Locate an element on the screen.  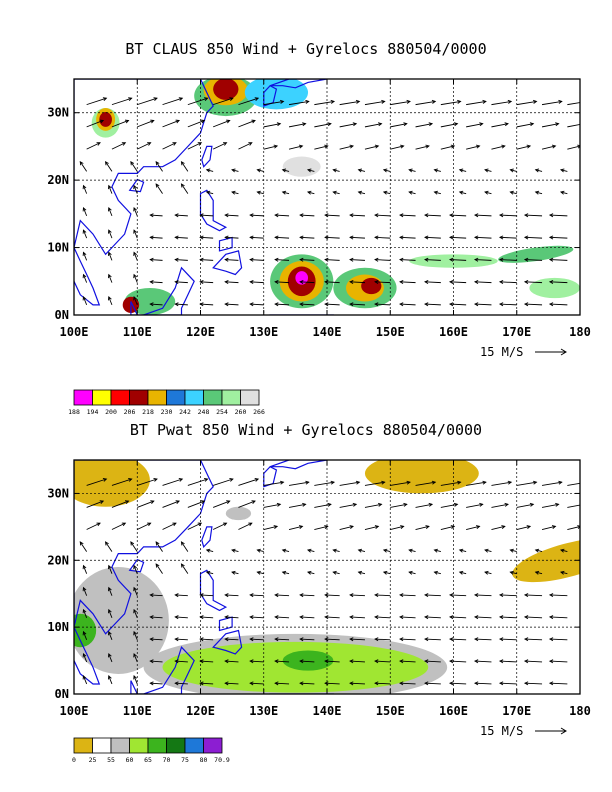
colorbar-label: 0 is located at coordinates (74, 760).